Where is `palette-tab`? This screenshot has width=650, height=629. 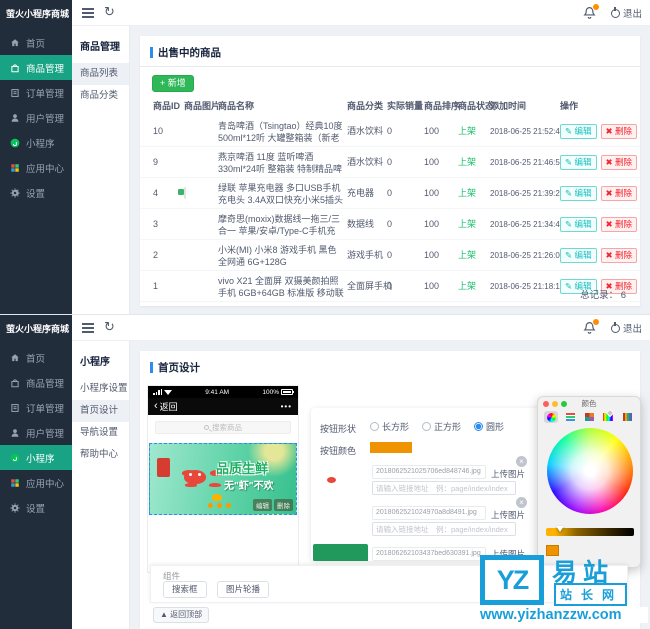
palette-tab is located at coordinates (589, 417).